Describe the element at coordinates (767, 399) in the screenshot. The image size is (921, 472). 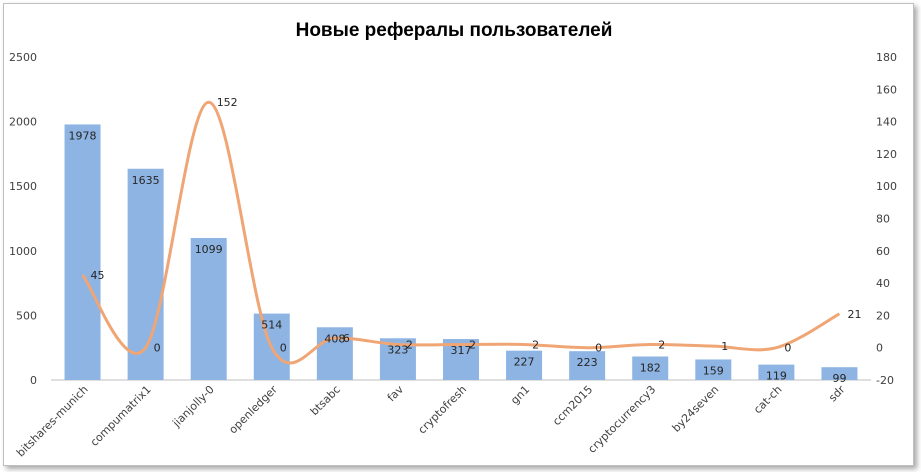
I see `category-label: cat-ch` at that location.